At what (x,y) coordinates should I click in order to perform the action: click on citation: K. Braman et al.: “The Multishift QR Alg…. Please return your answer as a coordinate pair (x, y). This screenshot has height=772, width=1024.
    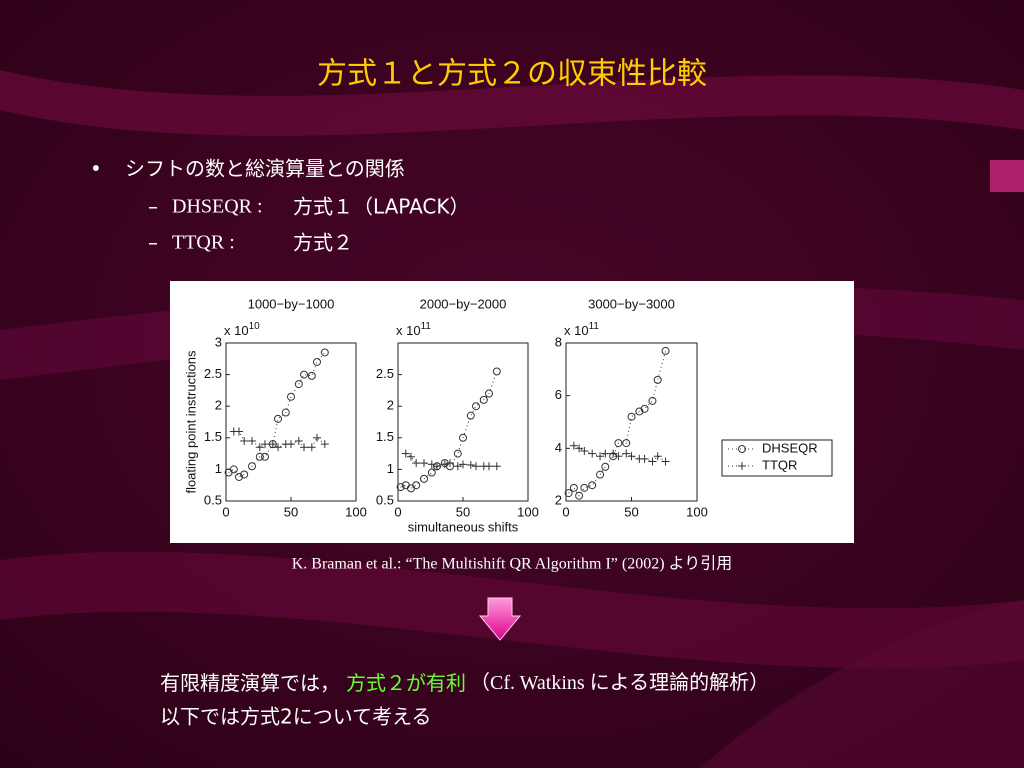
    Looking at the image, I should click on (512, 564).